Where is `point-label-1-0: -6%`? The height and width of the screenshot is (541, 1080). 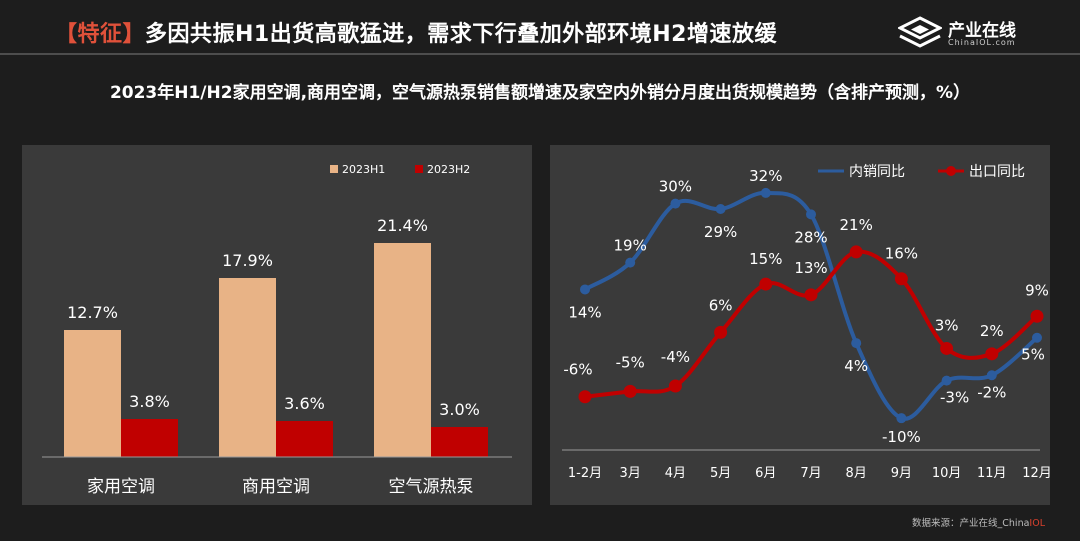 point-label-1-0: -6% is located at coordinates (577, 370).